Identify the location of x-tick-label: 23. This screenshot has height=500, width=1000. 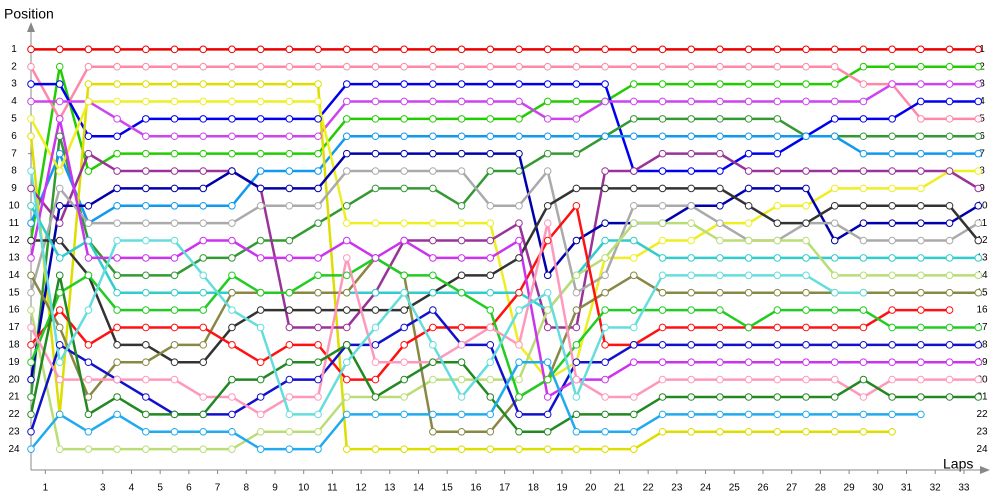
(677, 488).